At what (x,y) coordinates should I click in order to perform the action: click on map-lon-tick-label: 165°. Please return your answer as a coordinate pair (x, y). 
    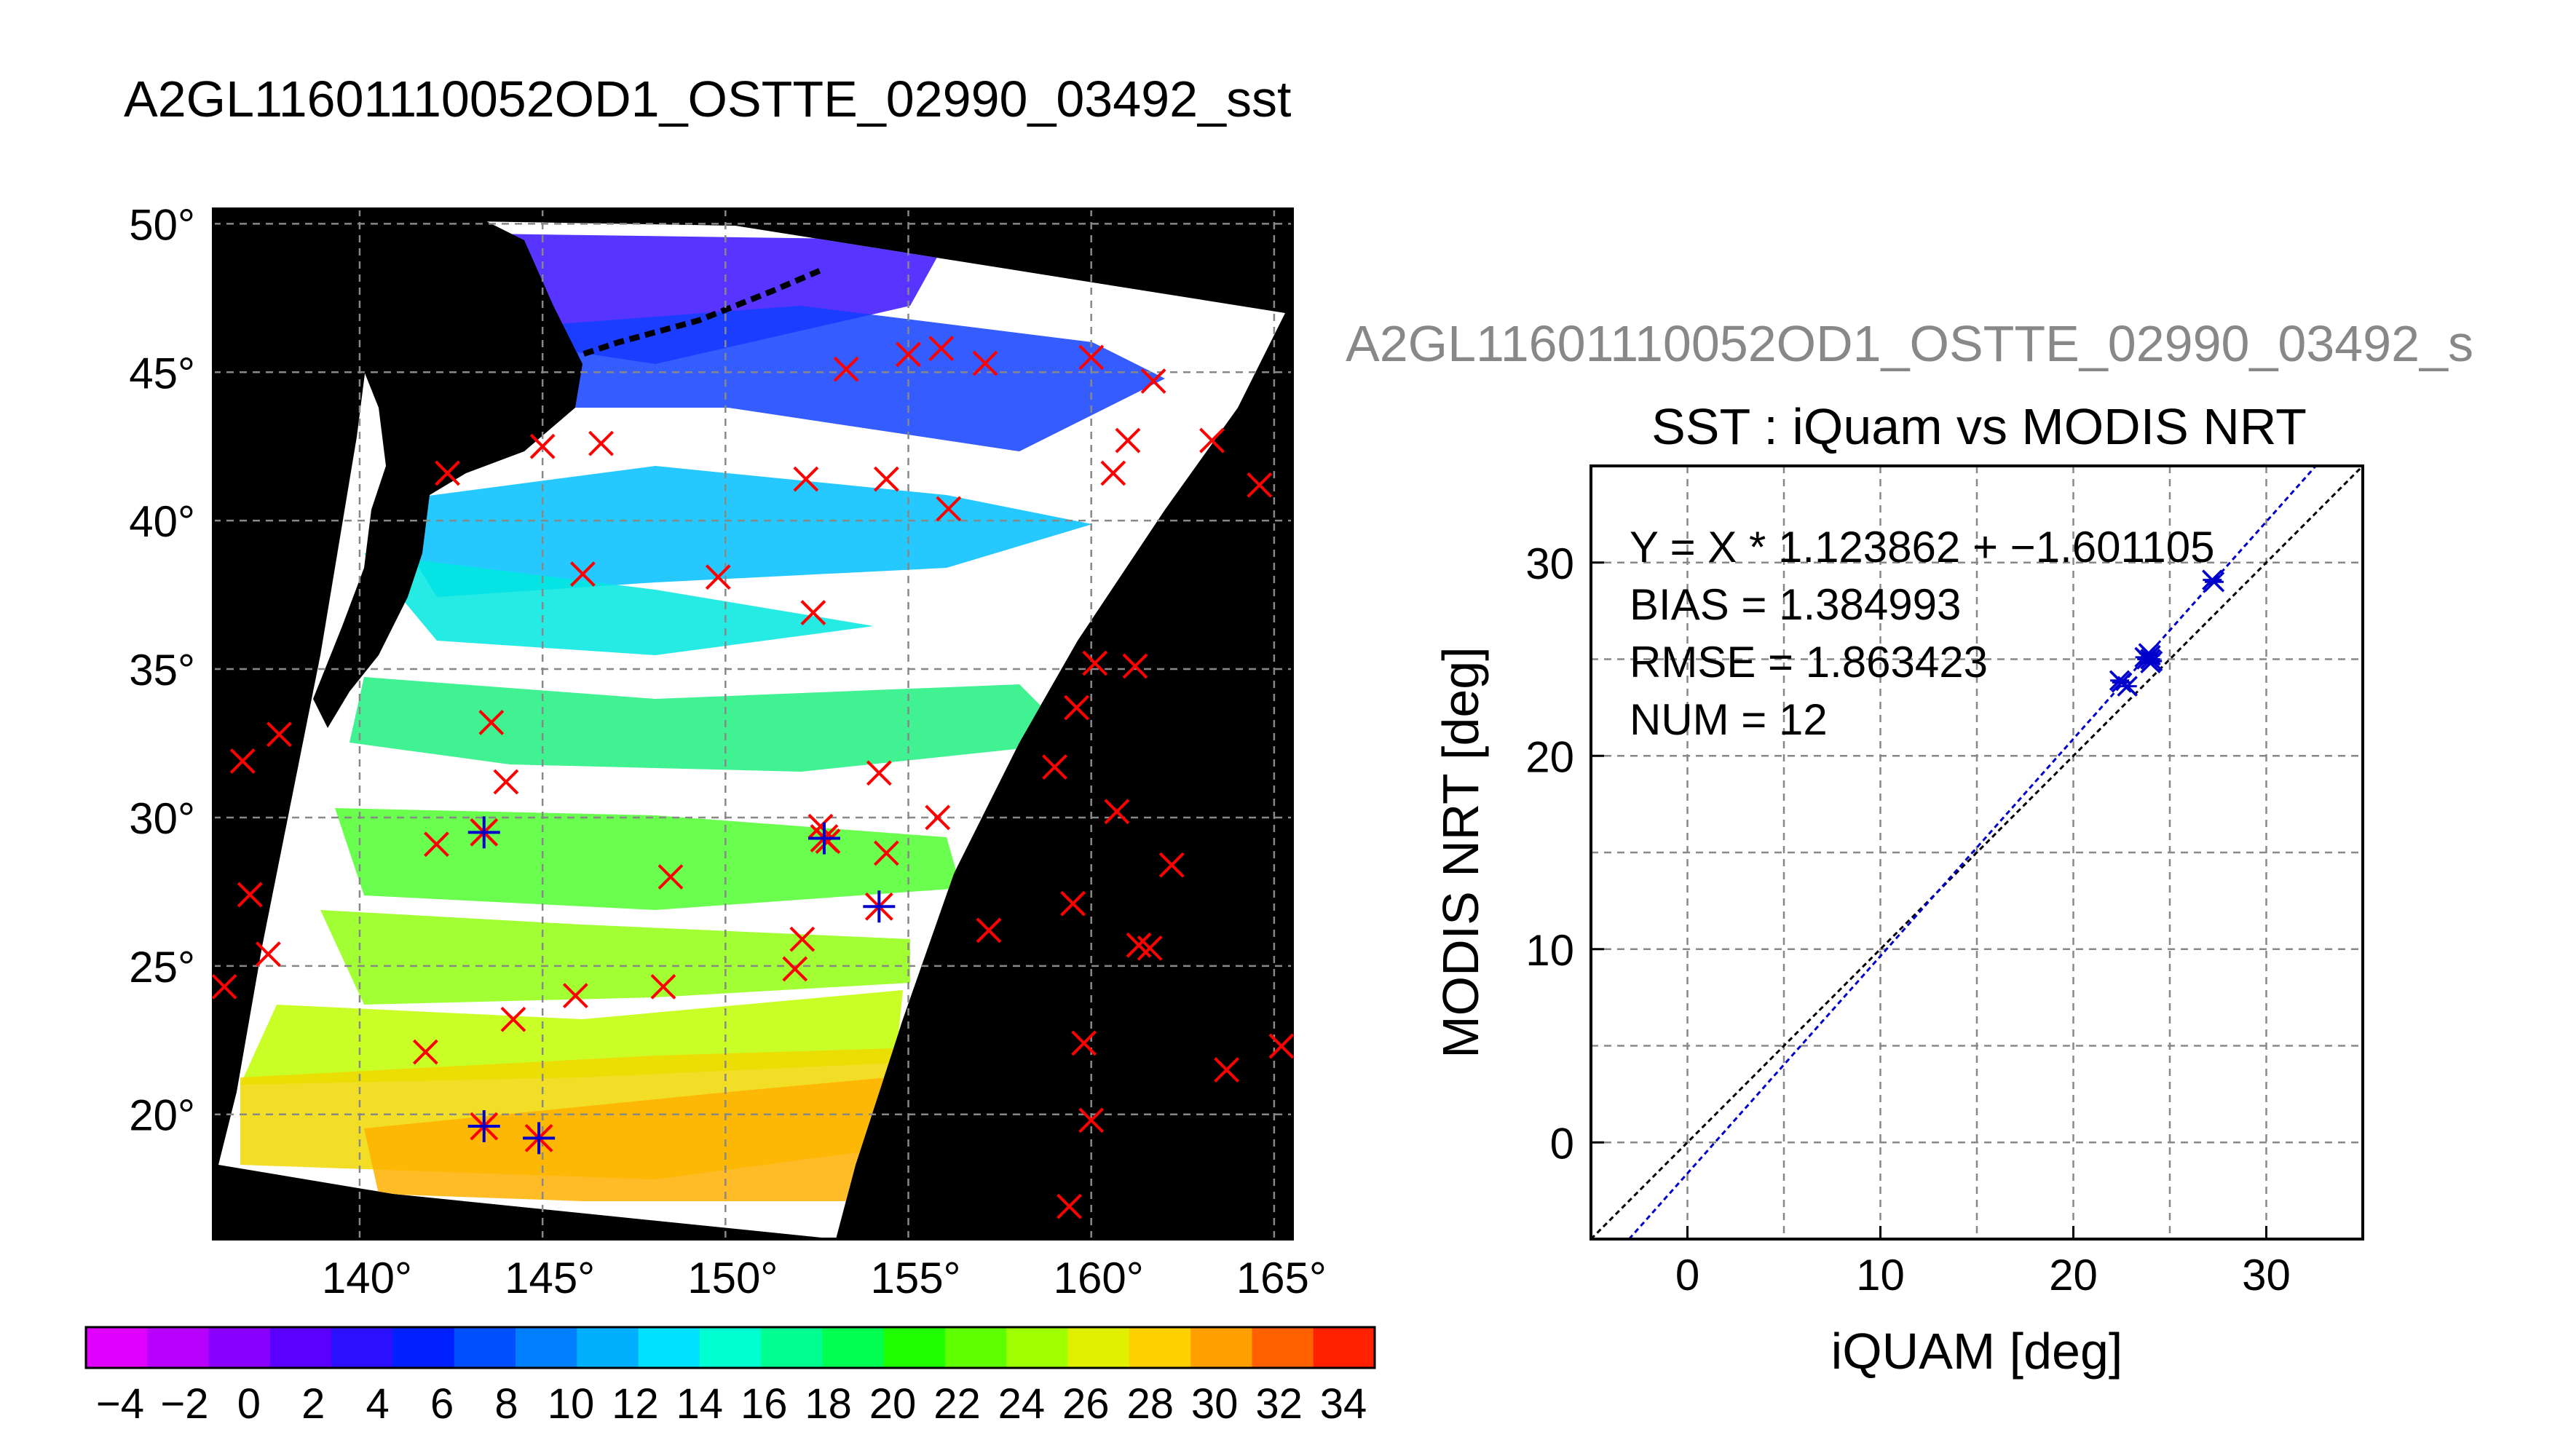
    Looking at the image, I should click on (1281, 1278).